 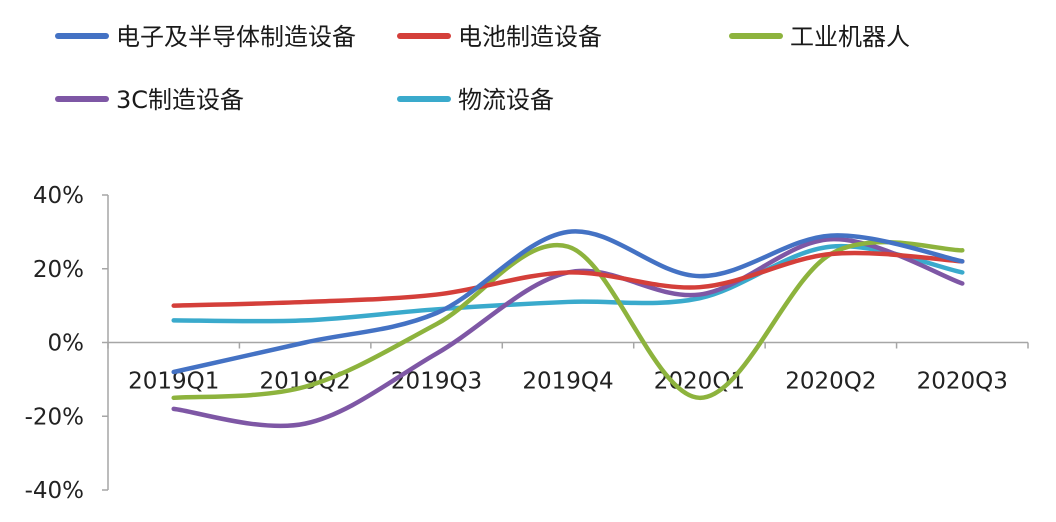 I want to click on legend-label: 3C制造设备, so click(x=180, y=100).